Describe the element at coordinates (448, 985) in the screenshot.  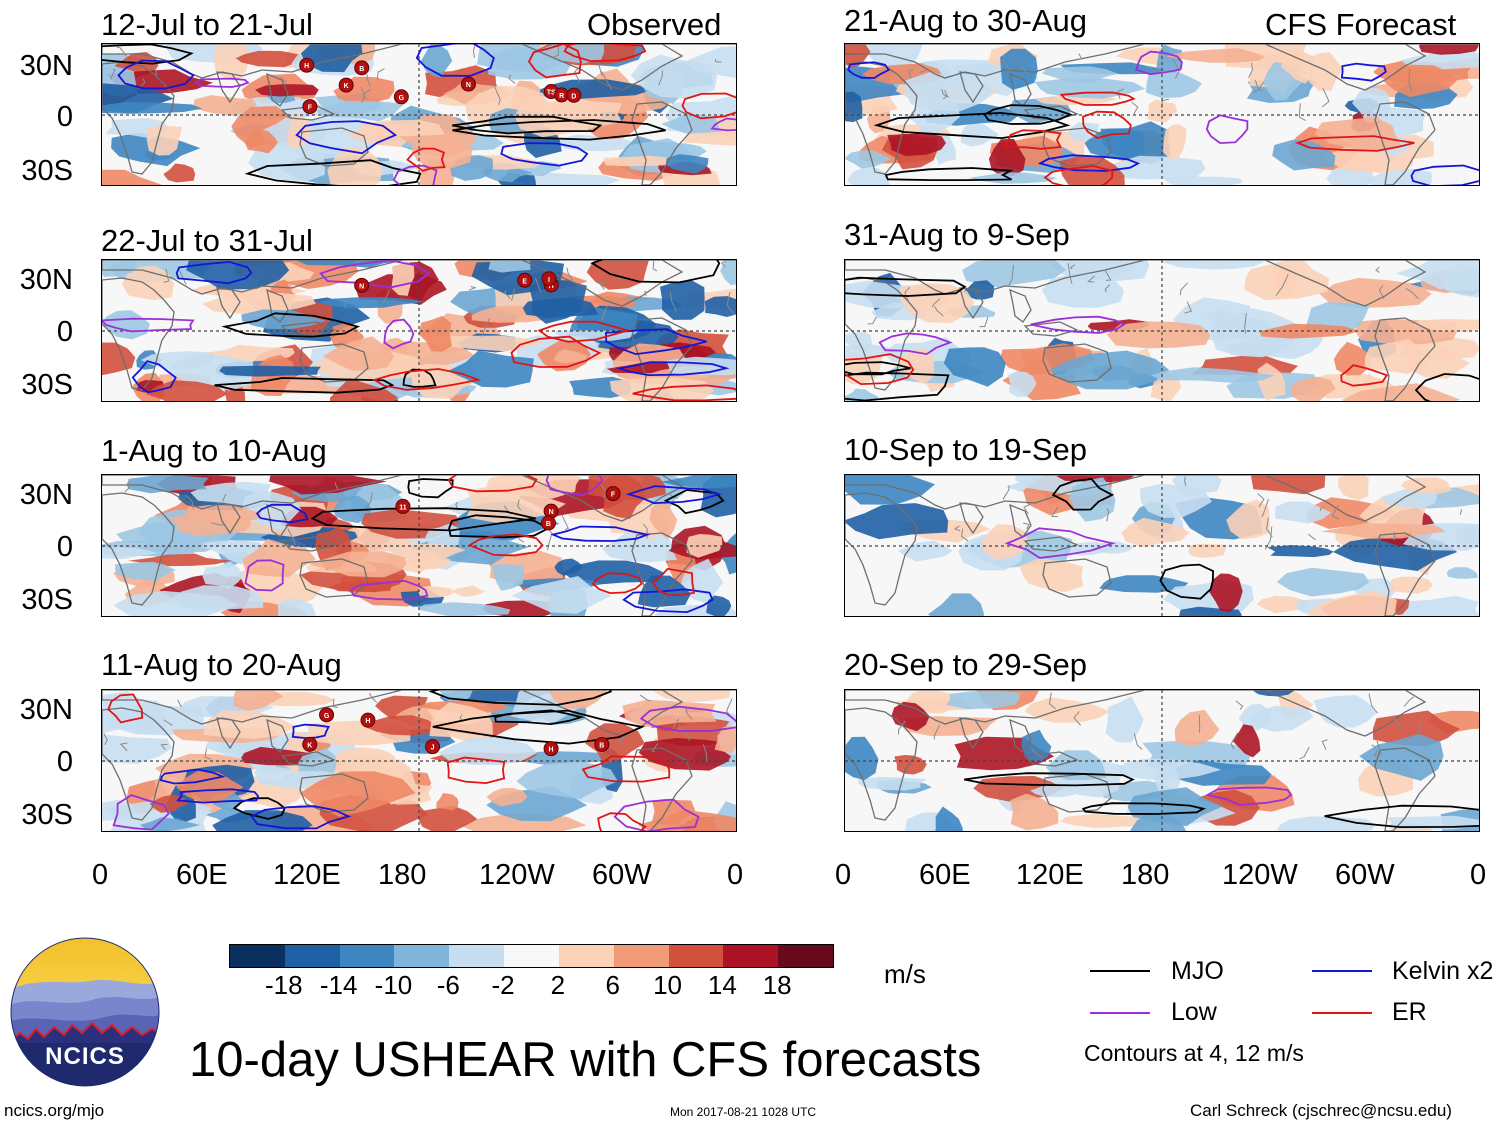
I see `colorbar-tick-label: -6` at that location.